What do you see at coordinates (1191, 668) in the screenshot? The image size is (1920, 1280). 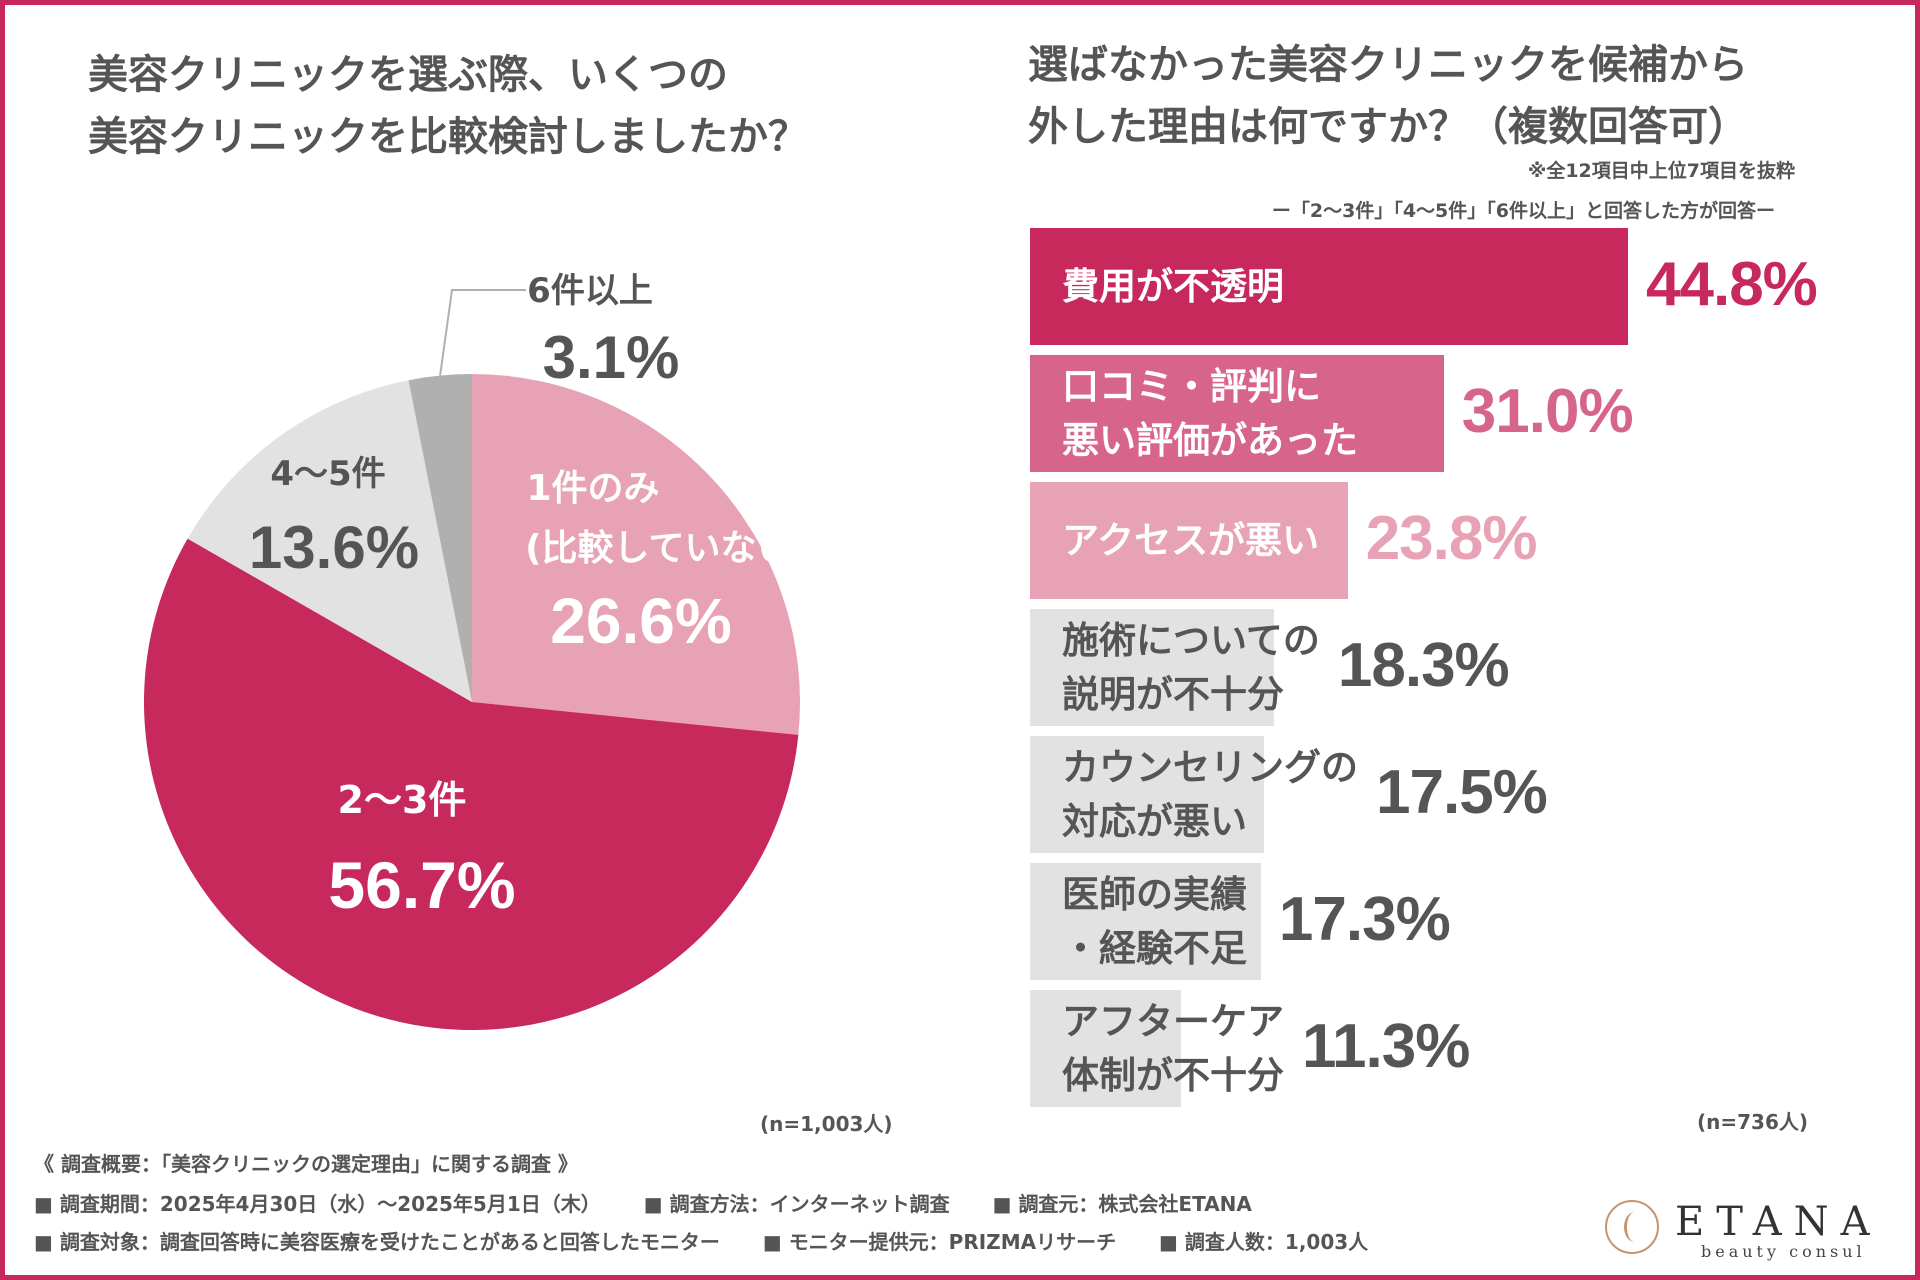 I see `bar-label-insufficient-explanation: 施術についての 説明が不十分` at bounding box center [1191, 668].